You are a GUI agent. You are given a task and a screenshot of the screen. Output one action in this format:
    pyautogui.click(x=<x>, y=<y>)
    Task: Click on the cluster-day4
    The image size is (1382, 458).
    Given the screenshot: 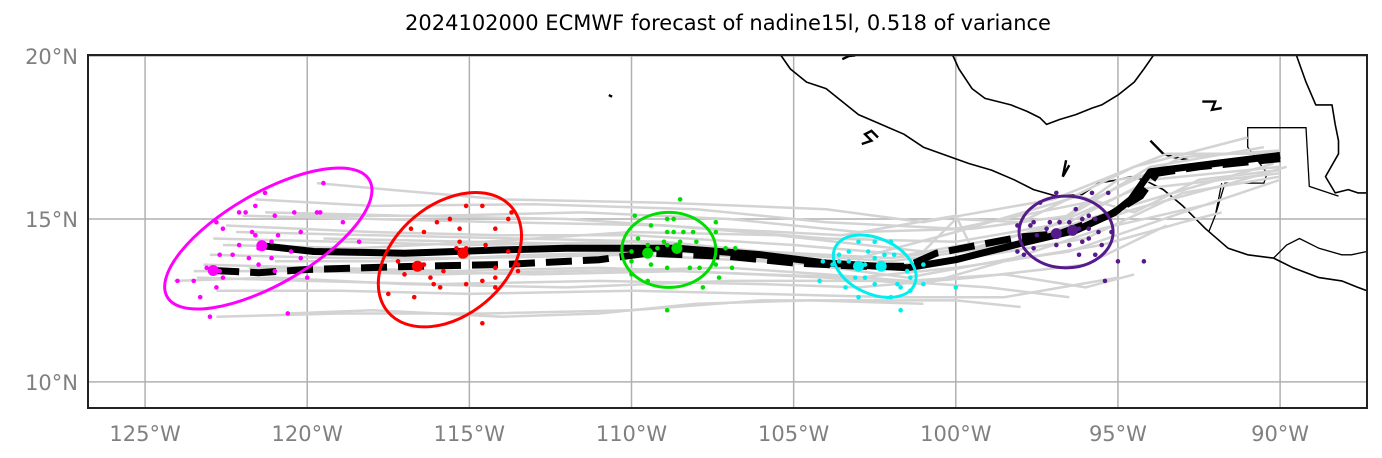 What is the action you would take?
    pyautogui.click(x=888, y=273)
    